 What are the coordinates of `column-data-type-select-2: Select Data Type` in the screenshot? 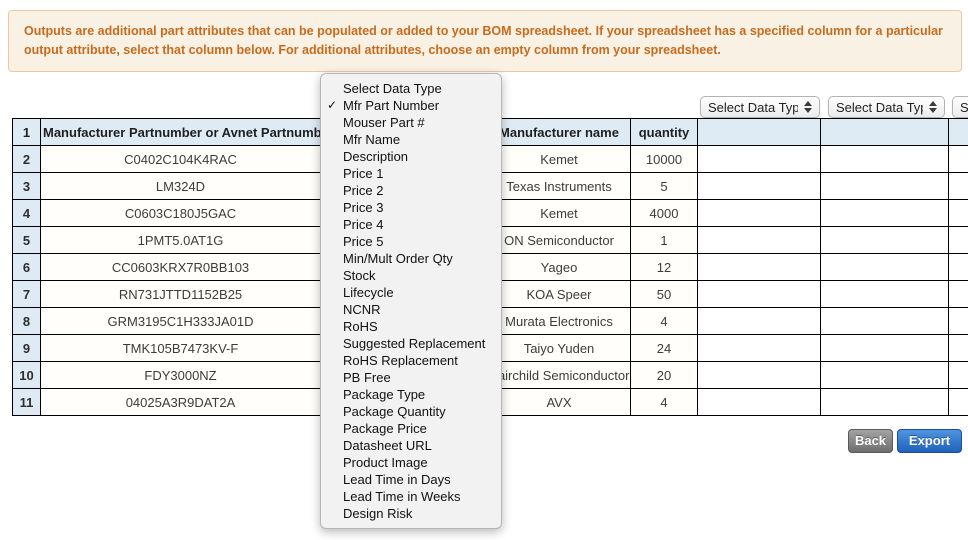 It's located at (886, 107).